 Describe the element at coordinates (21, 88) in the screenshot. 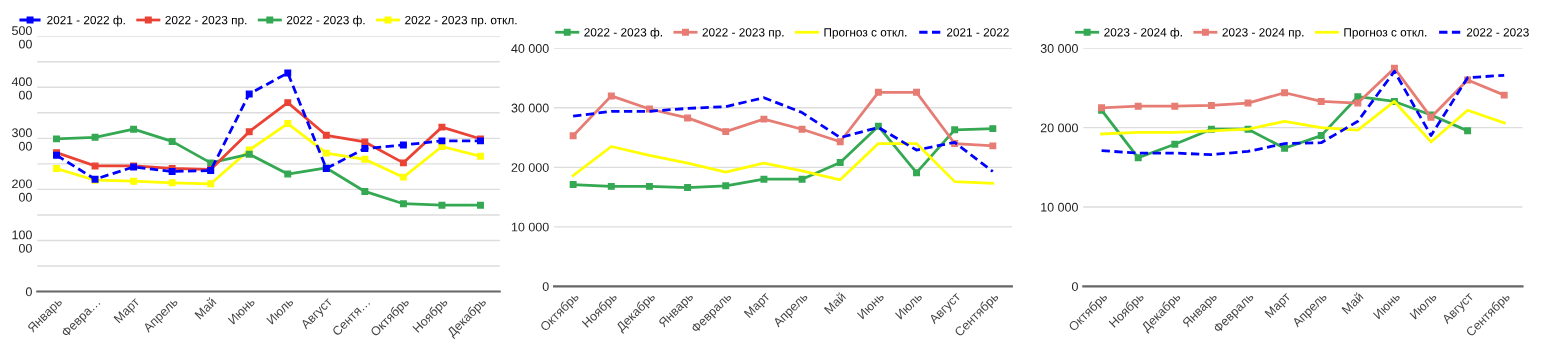

I see `y-tick-label: 400 00` at that location.